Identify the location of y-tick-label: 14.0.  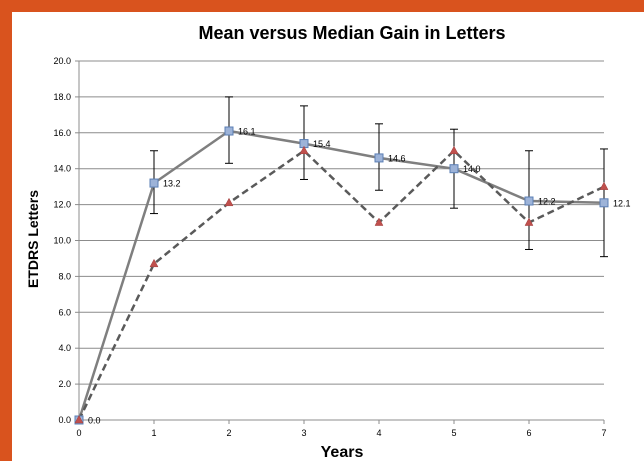
(62, 169).